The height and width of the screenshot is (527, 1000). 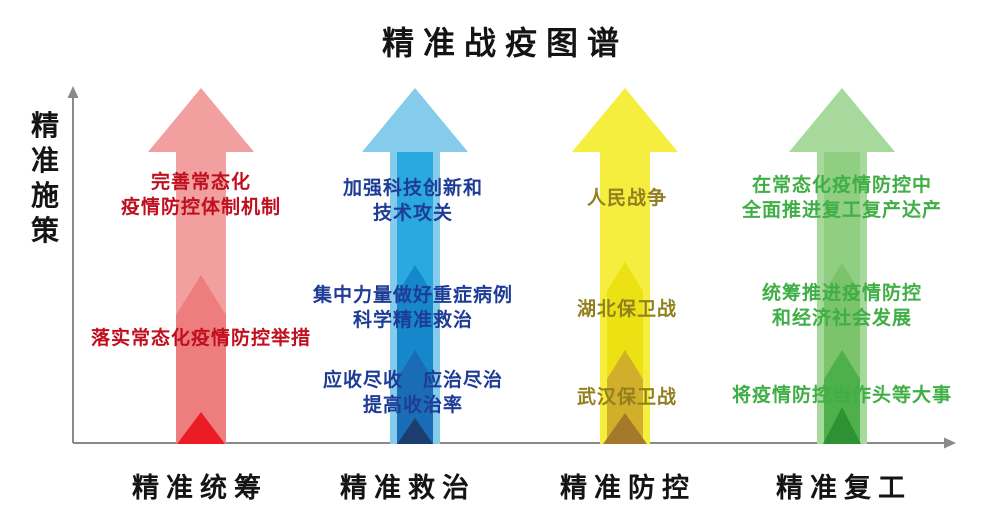 I want to click on arrow-text-block: 武汉保卫战, so click(x=627, y=397).